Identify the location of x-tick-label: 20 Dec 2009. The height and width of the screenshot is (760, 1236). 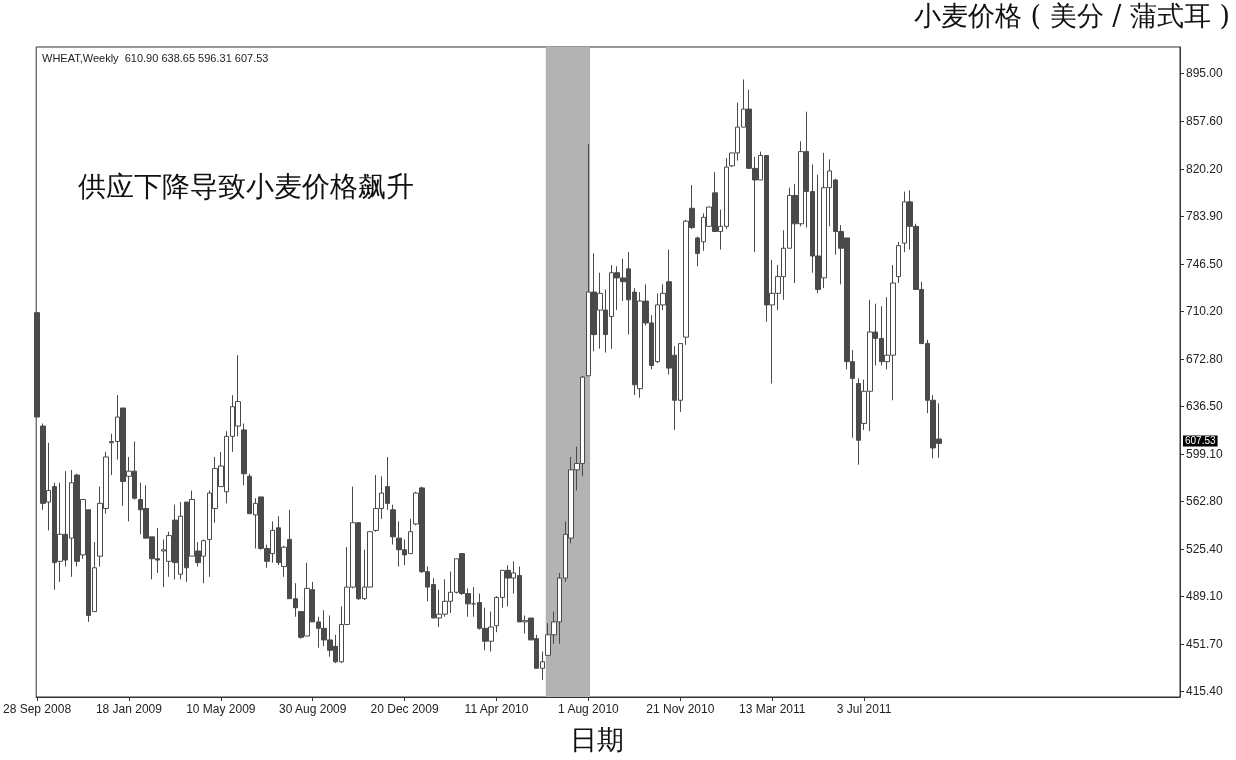
(404, 709).